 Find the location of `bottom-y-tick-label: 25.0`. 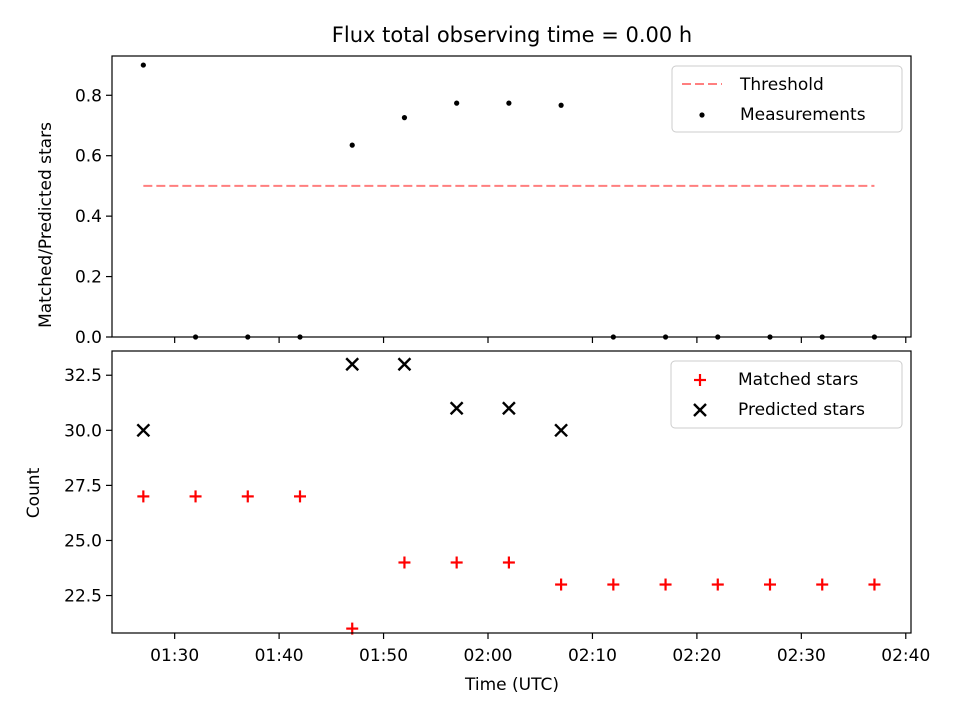

bottom-y-tick-label: 25.0 is located at coordinates (83, 541).